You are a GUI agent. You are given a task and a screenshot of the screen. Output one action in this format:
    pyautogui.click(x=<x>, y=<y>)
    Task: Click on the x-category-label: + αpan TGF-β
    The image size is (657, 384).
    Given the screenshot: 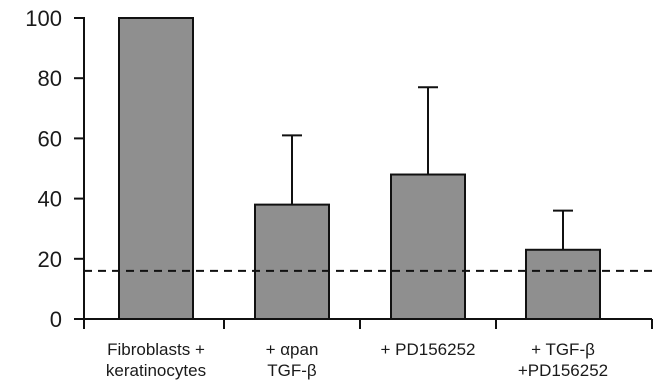 What is the action you would take?
    pyautogui.click(x=292, y=360)
    